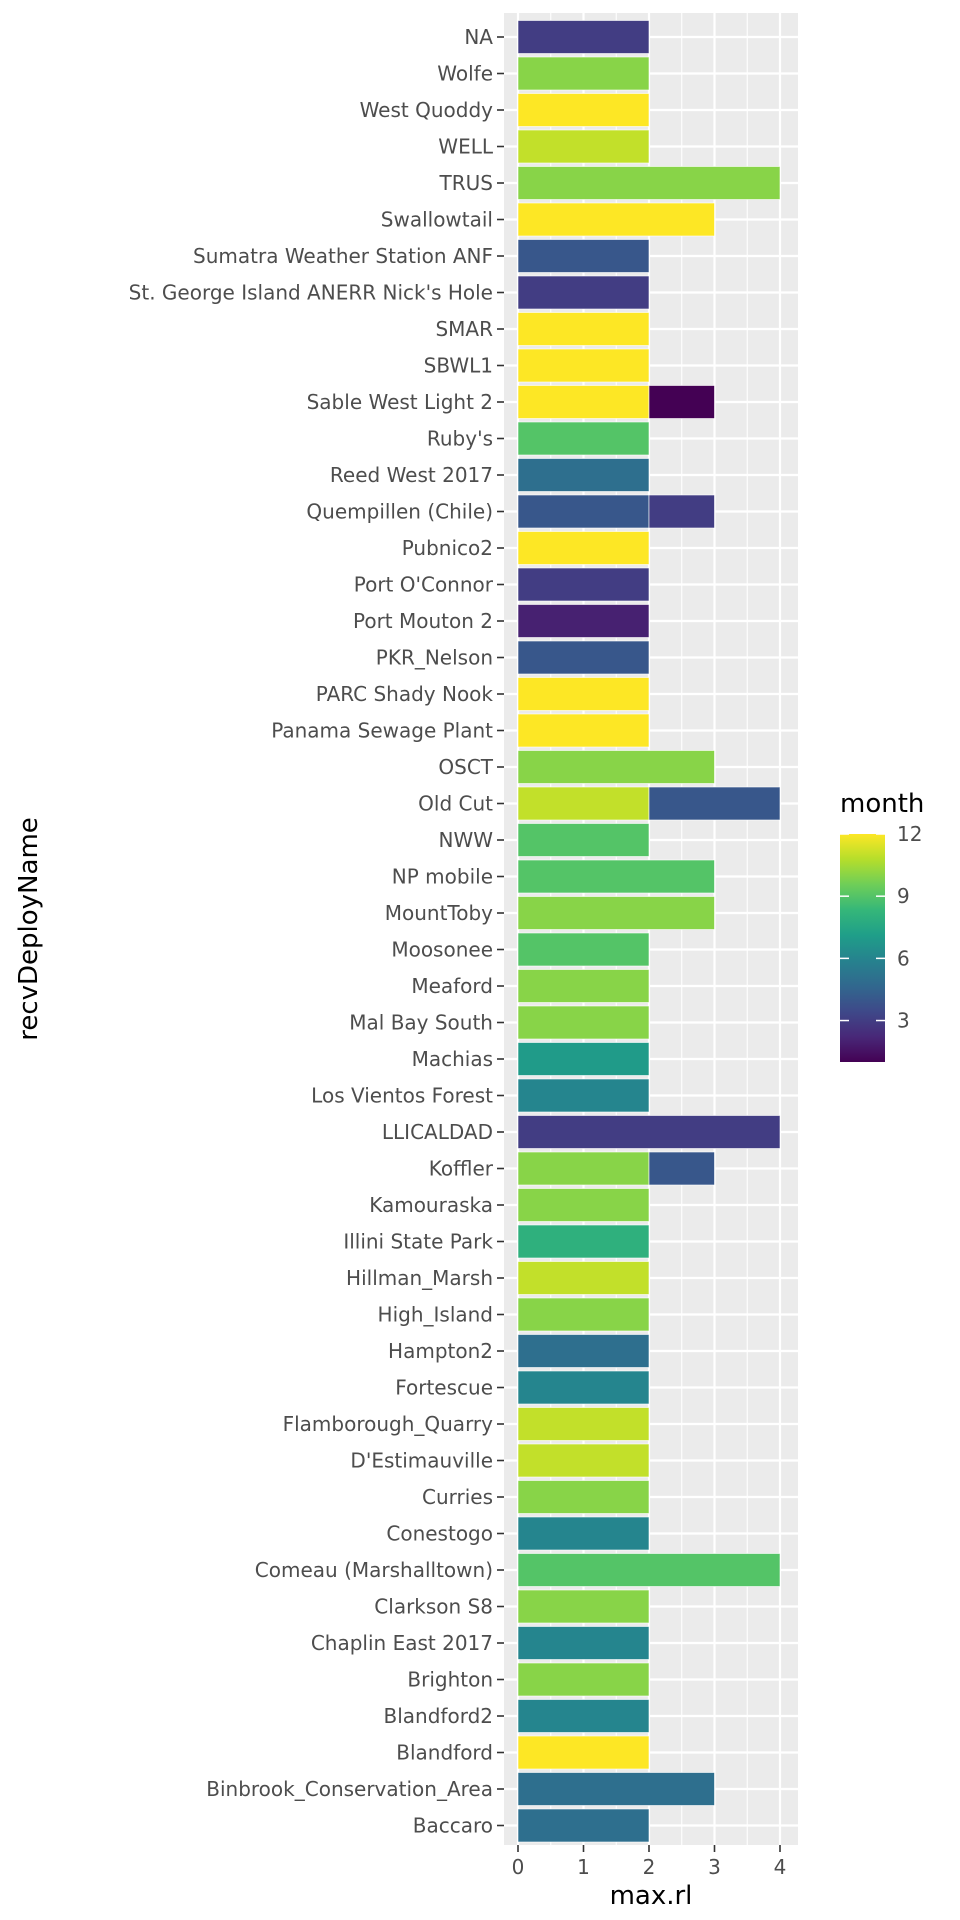  Describe the element at coordinates (466, 183) in the screenshot. I see `y-tick-label: TRUS` at that location.